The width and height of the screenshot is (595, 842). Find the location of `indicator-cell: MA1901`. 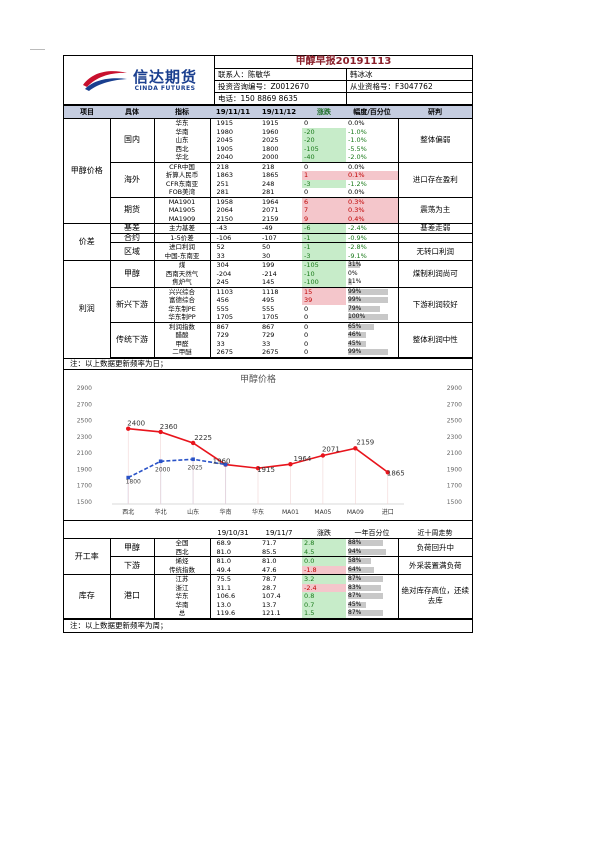

indicator-cell: MA1901 is located at coordinates (182, 201).